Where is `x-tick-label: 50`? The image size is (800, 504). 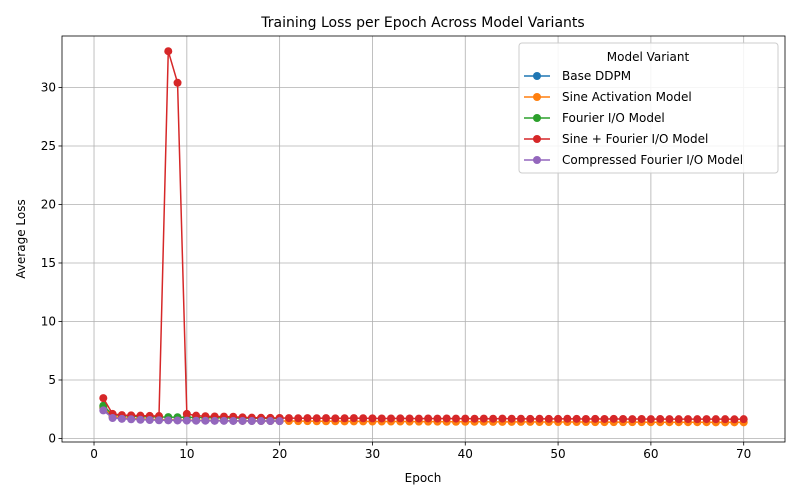
x-tick-label: 50 is located at coordinates (557, 454).